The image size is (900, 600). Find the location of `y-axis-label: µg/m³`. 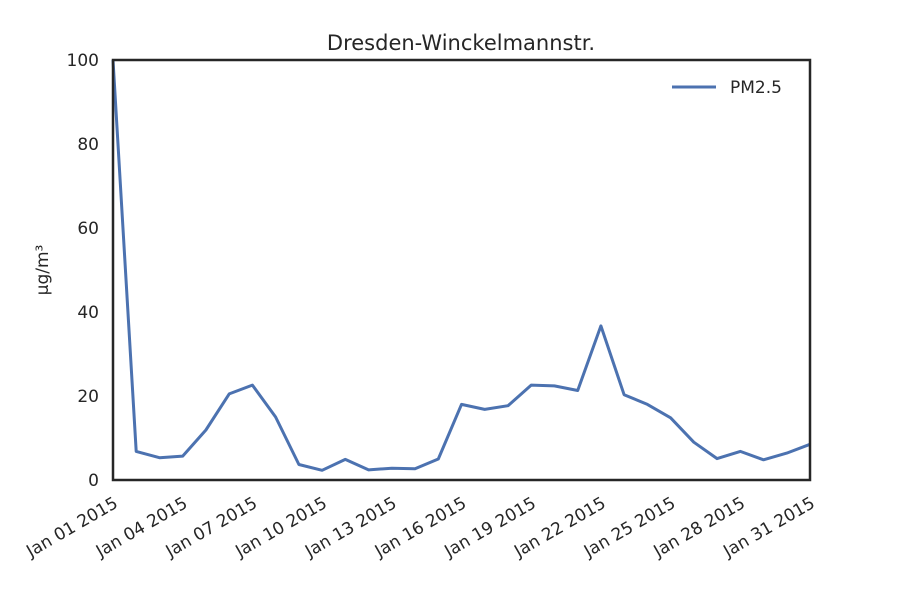

y-axis-label: µg/m³ is located at coordinates (43, 270).